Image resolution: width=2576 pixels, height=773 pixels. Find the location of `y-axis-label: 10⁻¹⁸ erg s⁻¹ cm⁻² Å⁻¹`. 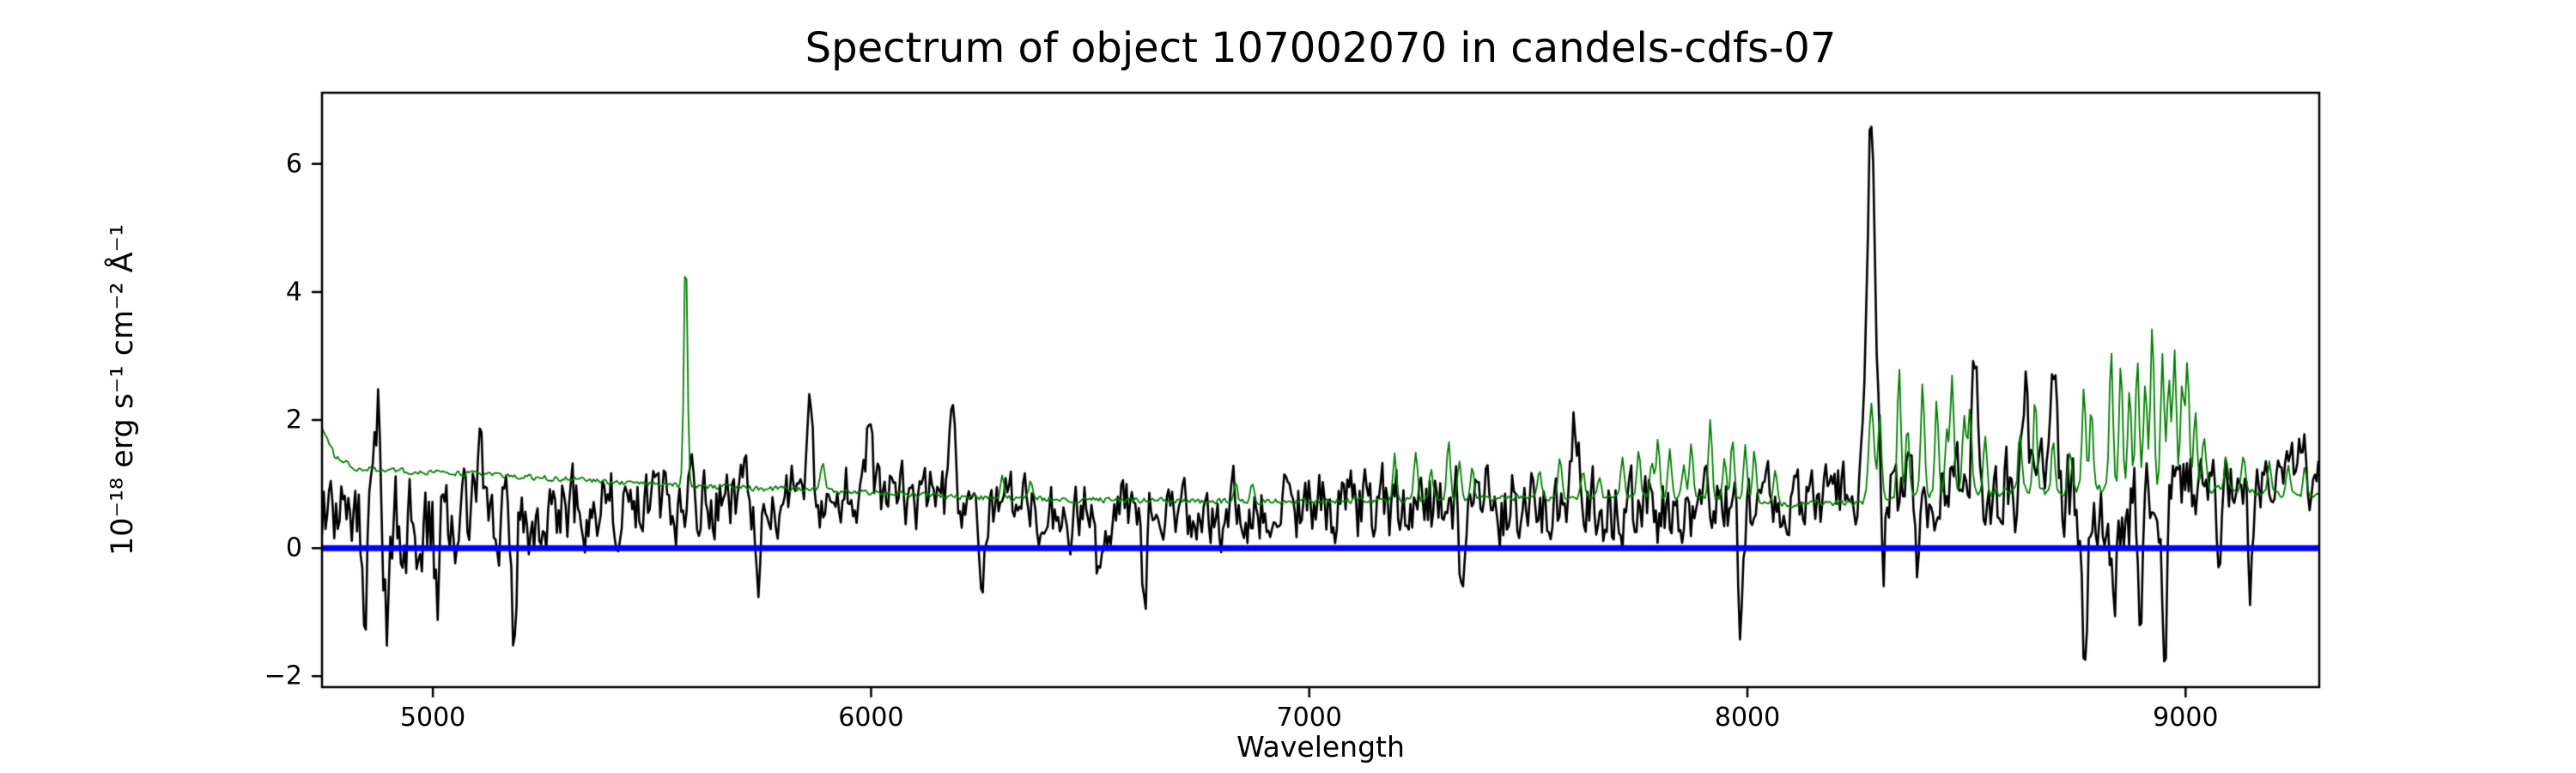

y-axis-label: 10⁻¹⁸ erg s⁻¹ cm⁻² Å⁻¹ is located at coordinates (123, 390).